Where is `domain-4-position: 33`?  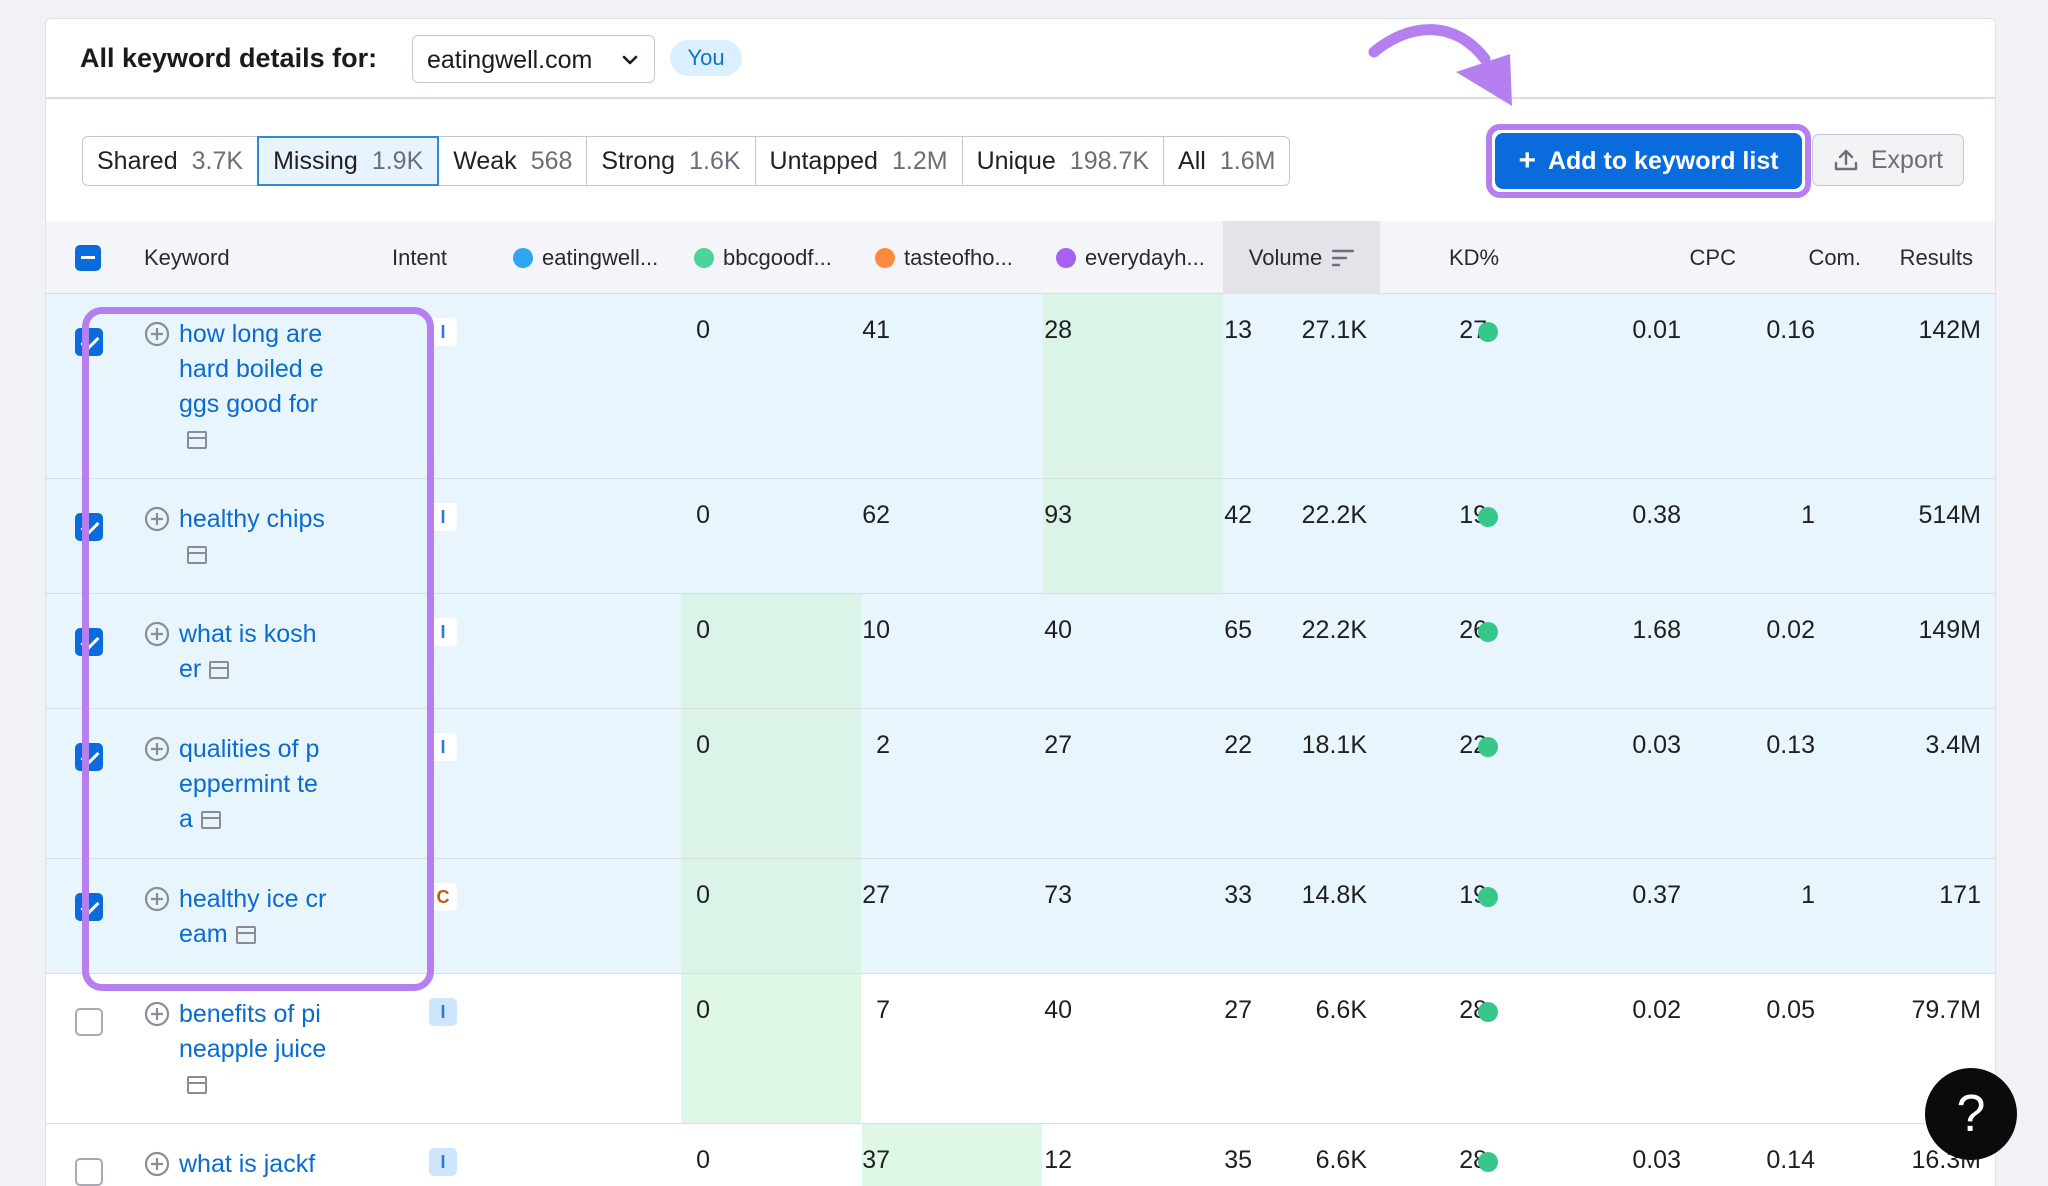 domain-4-position: 33 is located at coordinates (1238, 895).